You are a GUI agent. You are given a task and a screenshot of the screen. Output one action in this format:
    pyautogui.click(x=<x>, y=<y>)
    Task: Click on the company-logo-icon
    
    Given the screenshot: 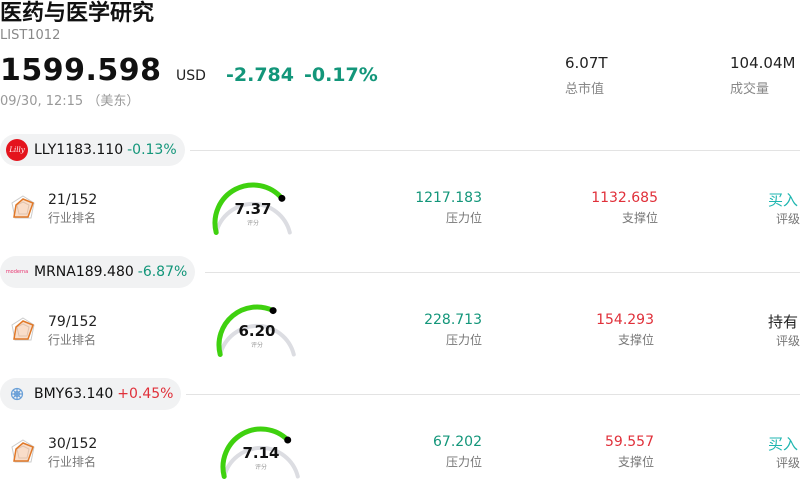 What is the action you would take?
    pyautogui.click(x=17, y=394)
    